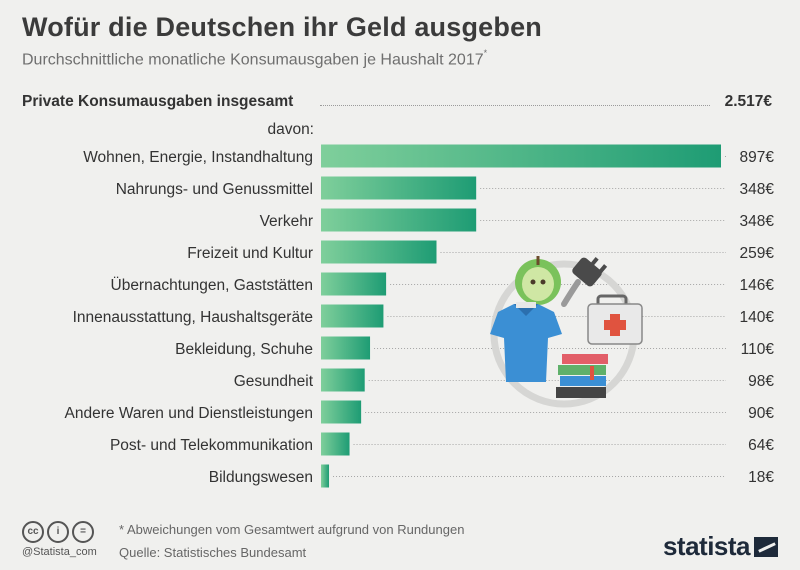 This screenshot has height=570, width=800. What do you see at coordinates (485, 53) in the screenshot?
I see `subtitle-footnote-mark: *` at bounding box center [485, 53].